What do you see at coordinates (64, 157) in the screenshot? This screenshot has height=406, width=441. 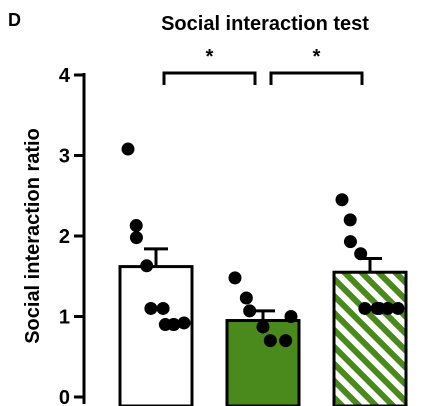 I see `y-tick-label: 3` at bounding box center [64, 157].